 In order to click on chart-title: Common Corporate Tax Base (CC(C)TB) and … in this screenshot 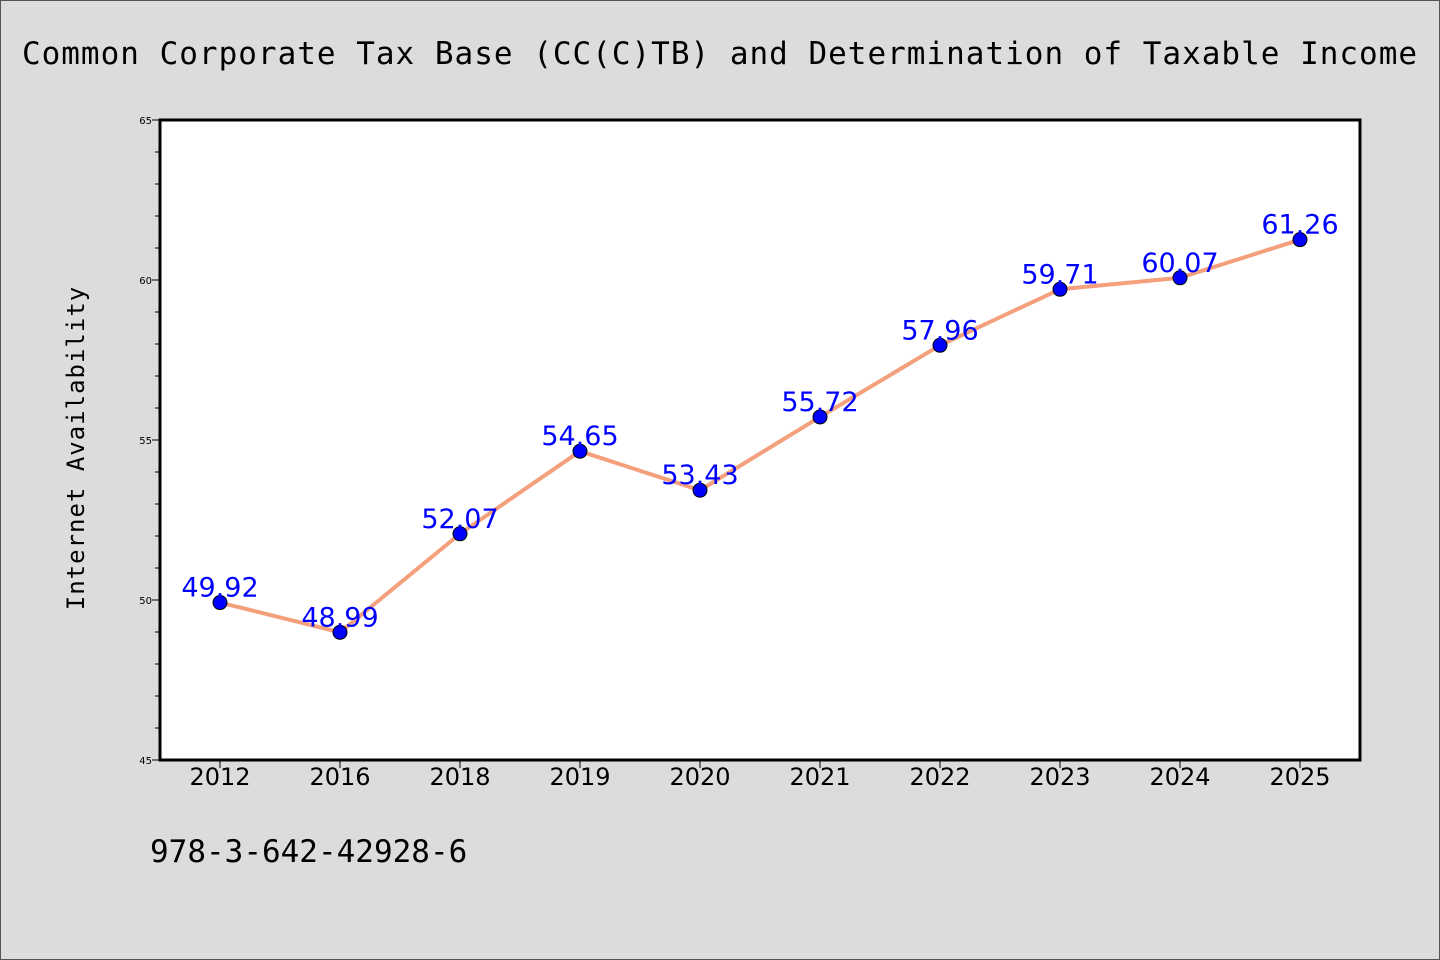, I will do `click(720, 54)`.